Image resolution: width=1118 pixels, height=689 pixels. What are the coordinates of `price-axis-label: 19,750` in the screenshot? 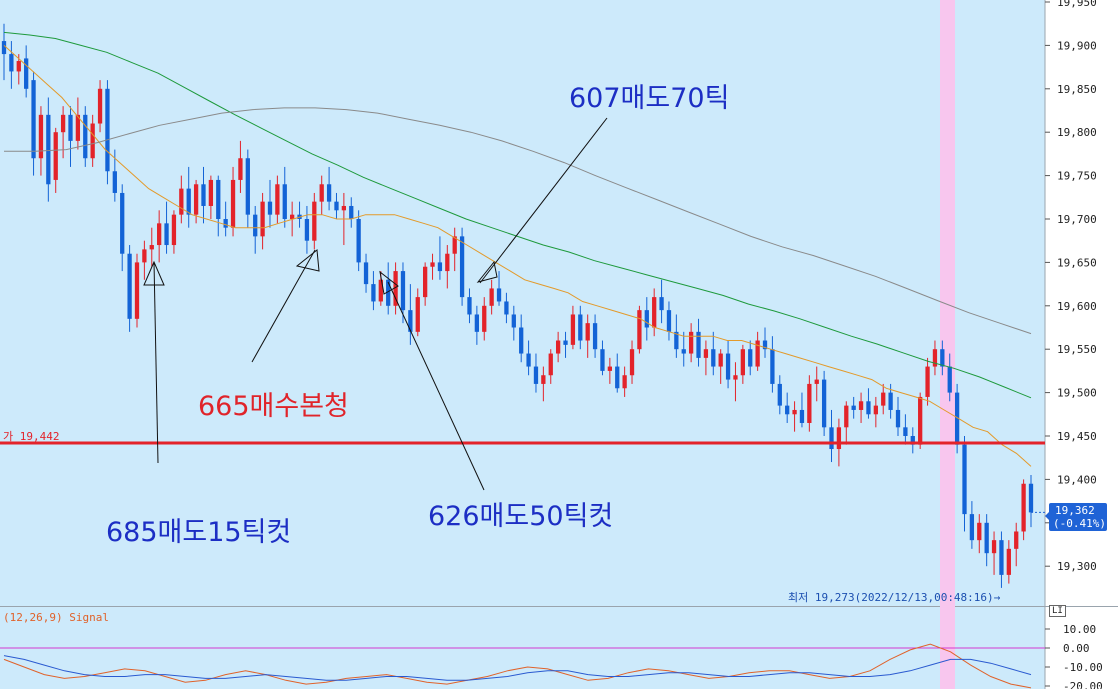 It's located at (1077, 176).